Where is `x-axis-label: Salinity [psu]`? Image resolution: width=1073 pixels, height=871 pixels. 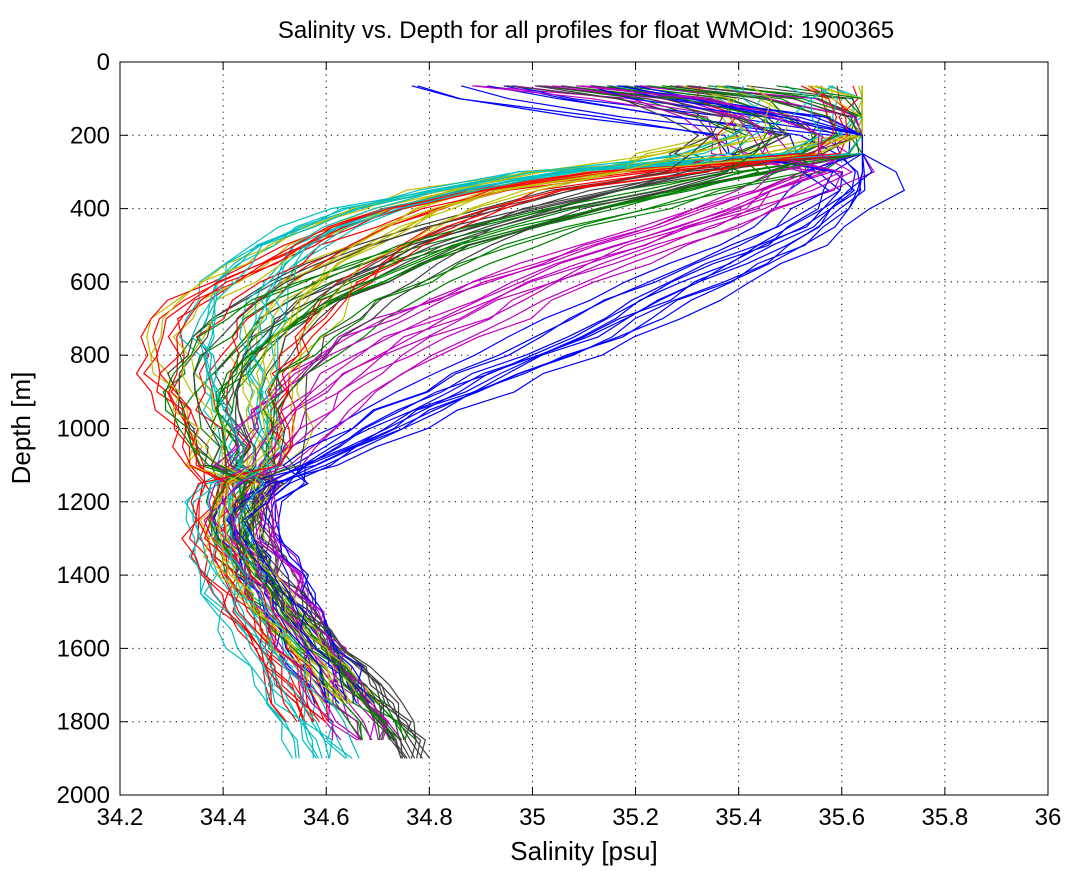
x-axis-label: Salinity [psu] is located at coordinates (583, 851).